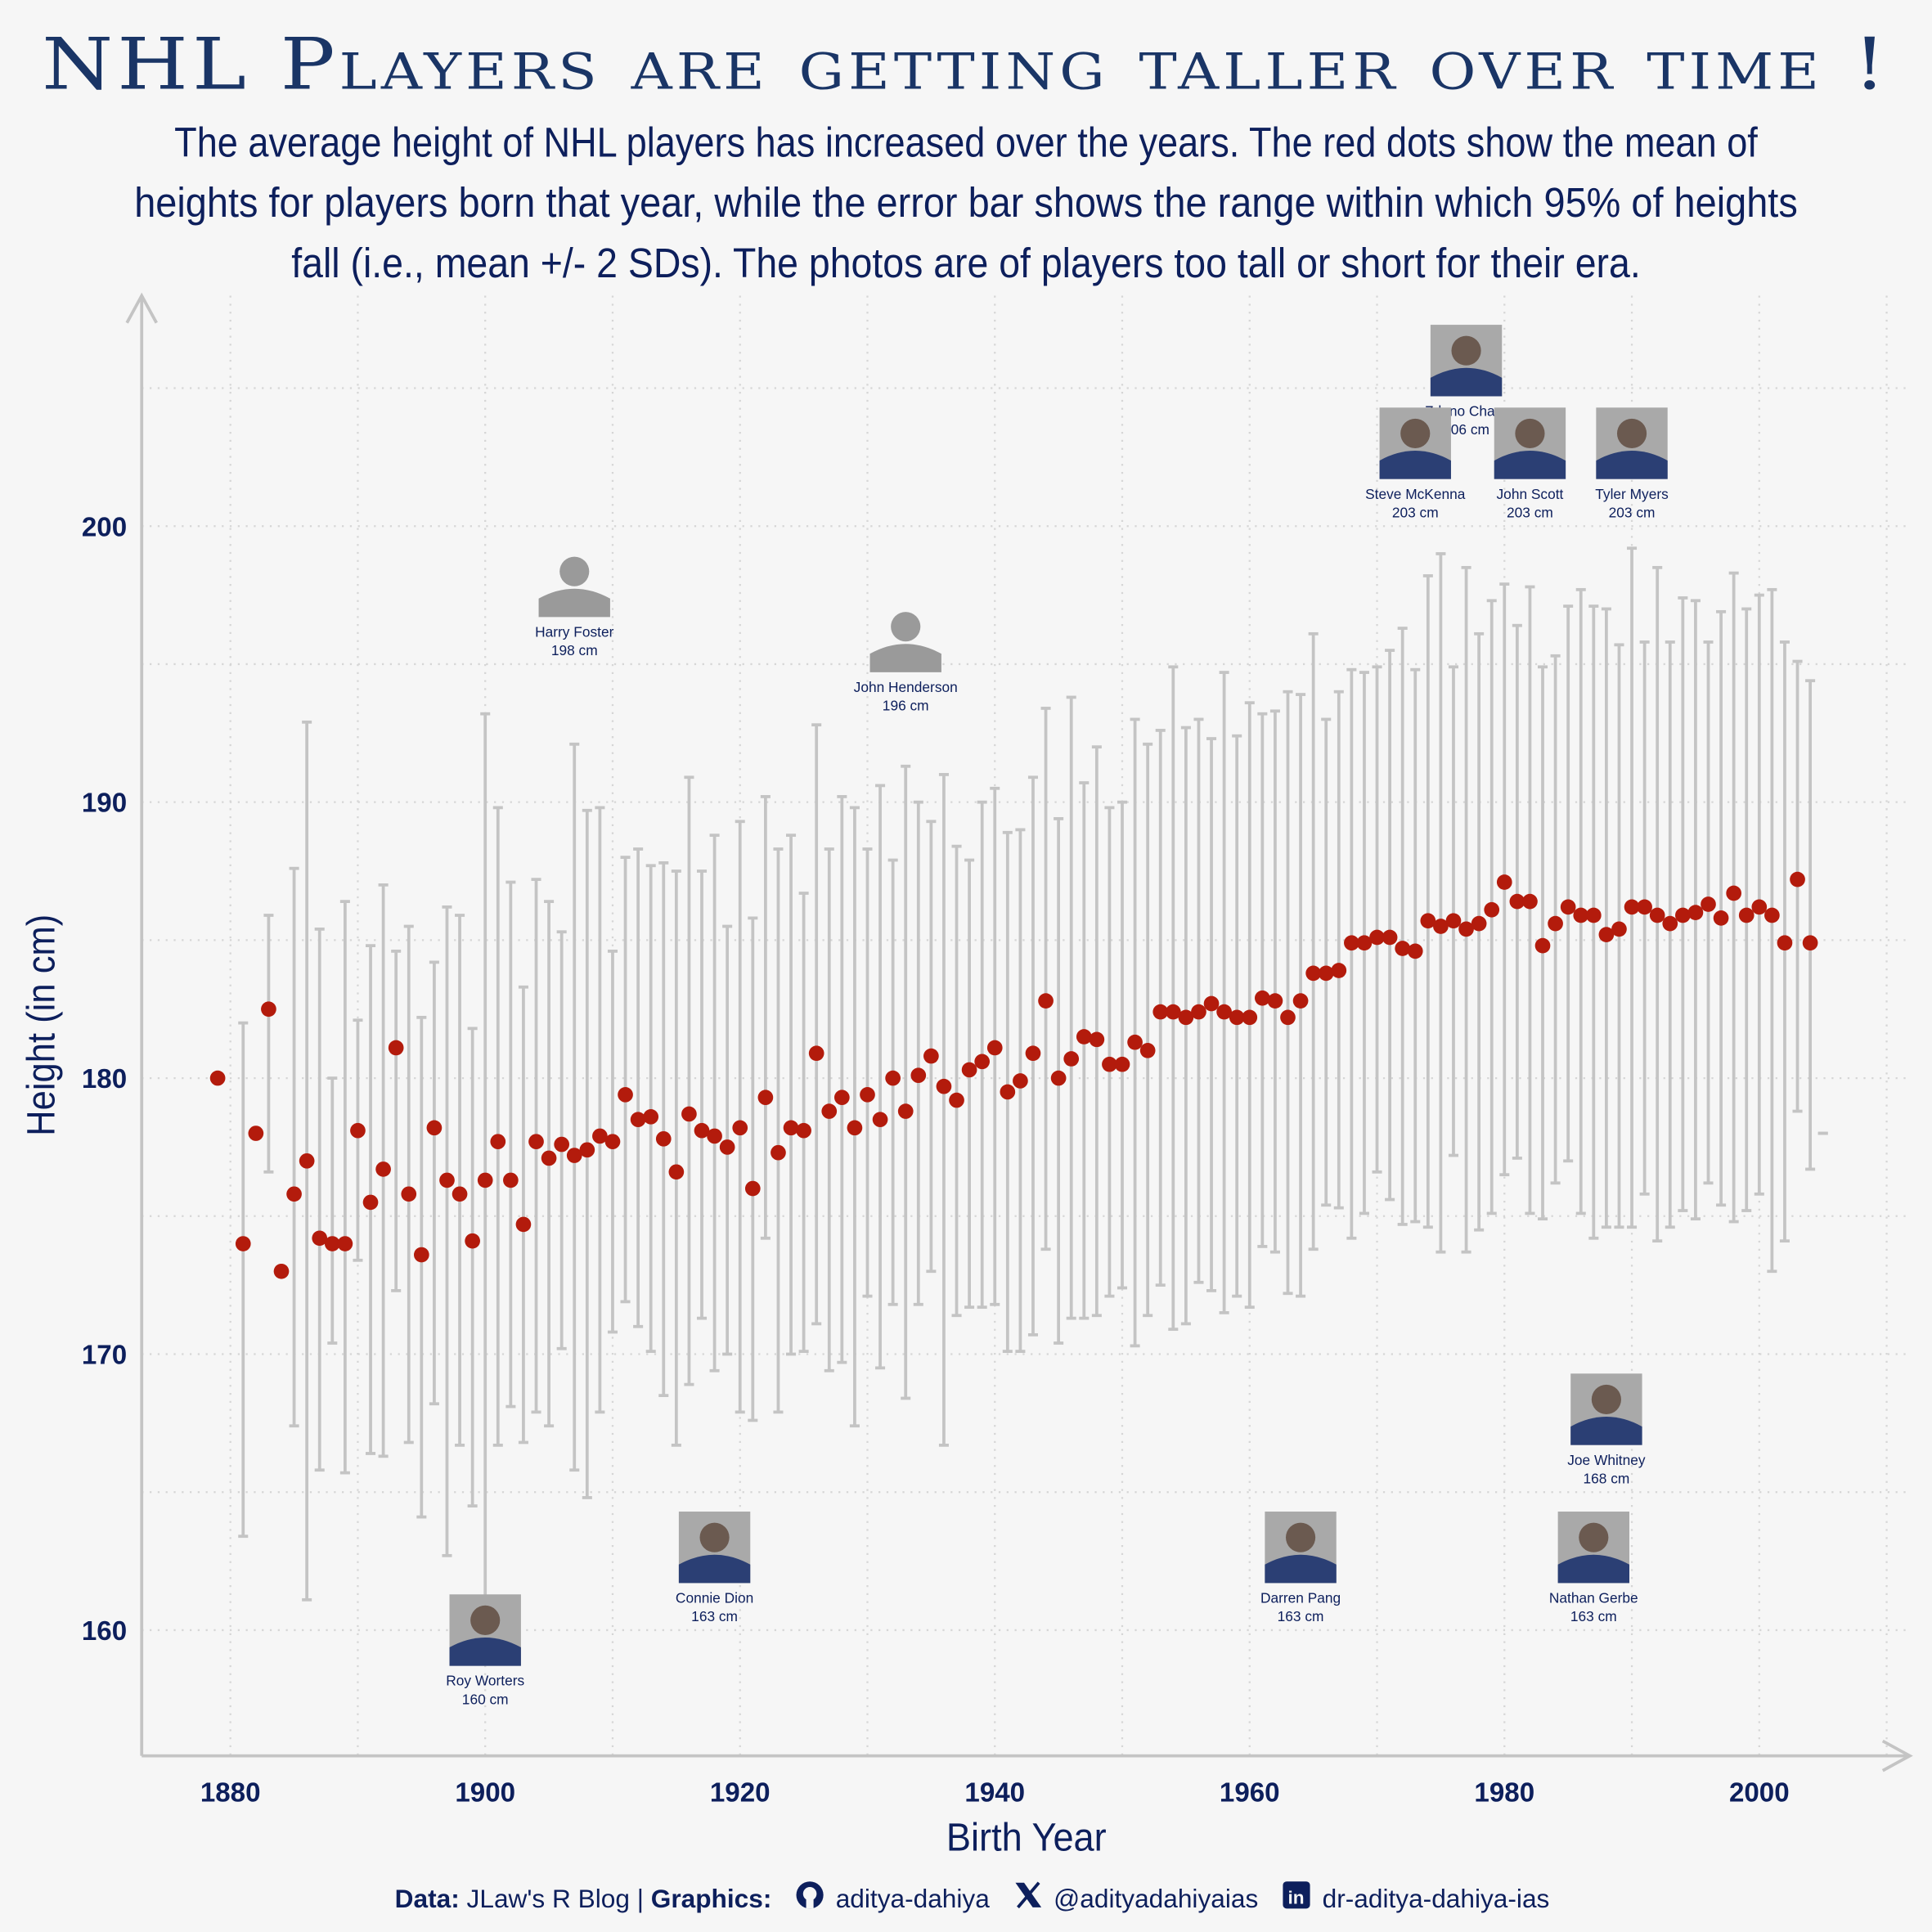 This screenshot has width=1932, height=1932. I want to click on footer-github: aditya-dahiya, so click(914, 1898).